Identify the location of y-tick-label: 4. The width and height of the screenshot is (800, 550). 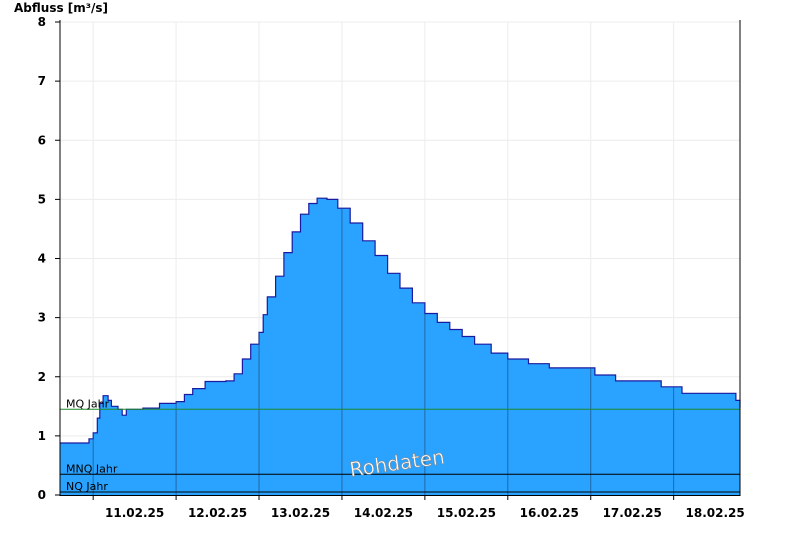
(42, 259).